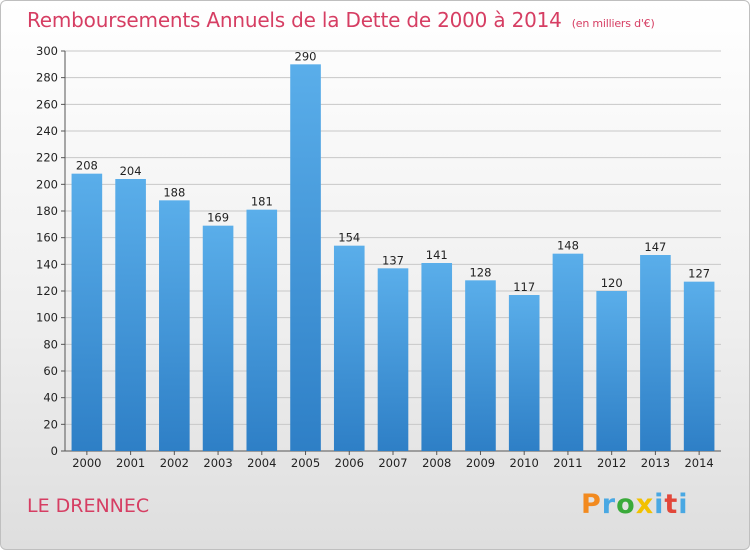  Describe the element at coordinates (567, 463) in the screenshot. I see `x-tick-label: 2011` at that location.